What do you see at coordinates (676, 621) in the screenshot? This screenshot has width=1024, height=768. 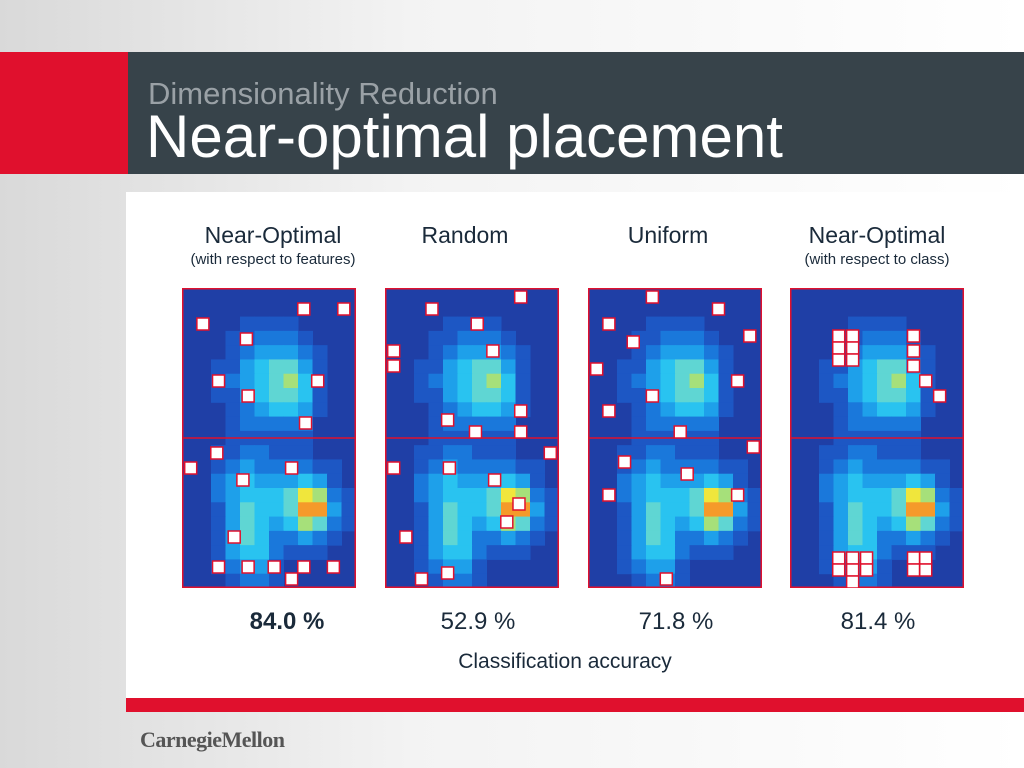 I see `accuracy-uniform: 71.8 %` at bounding box center [676, 621].